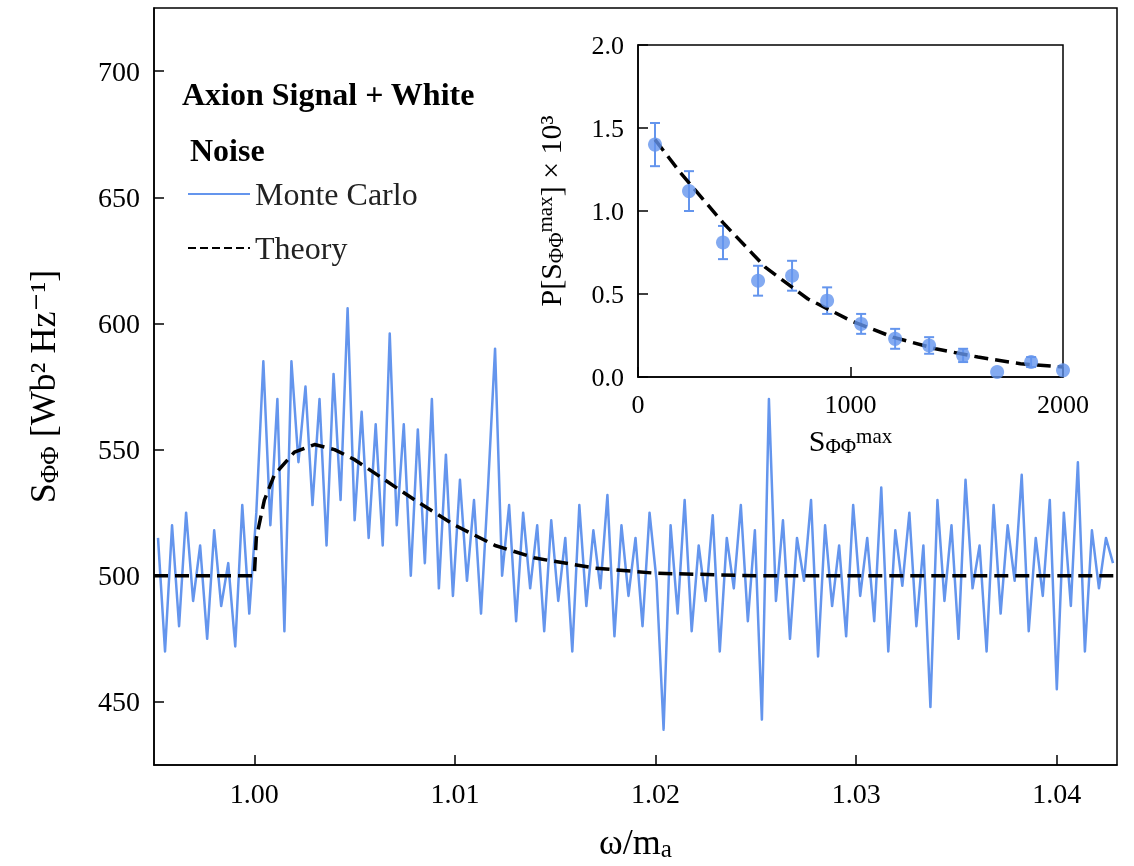 The image size is (1134, 866). What do you see at coordinates (850, 404) in the screenshot?
I see `x-tick-label: 1000` at bounding box center [850, 404].